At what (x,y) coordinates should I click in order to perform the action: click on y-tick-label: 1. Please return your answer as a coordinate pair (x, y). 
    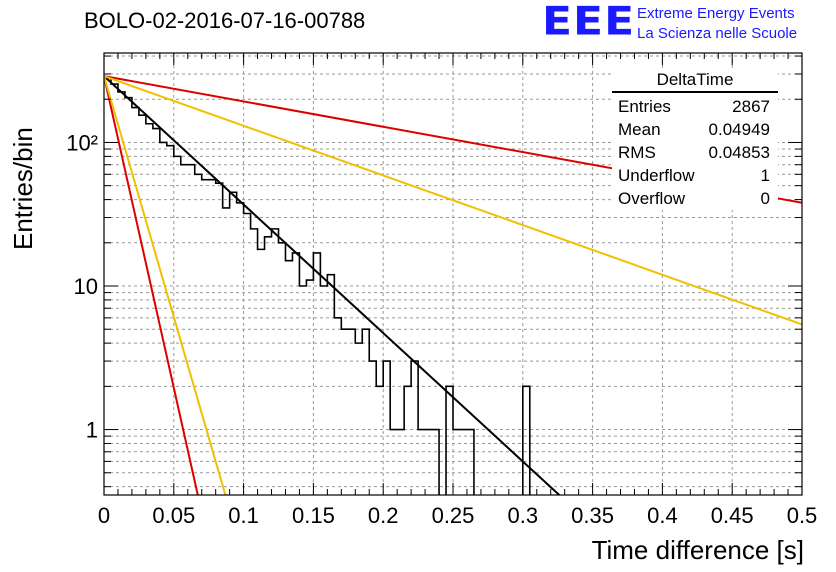
    Looking at the image, I should click on (92, 430).